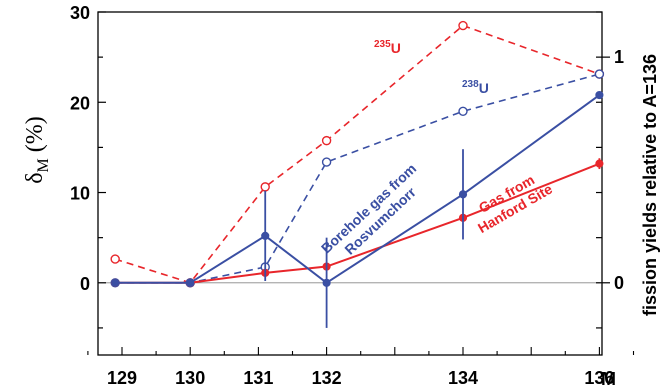  What do you see at coordinates (80, 13) in the screenshot?
I see `y-tick-label: 30` at bounding box center [80, 13].